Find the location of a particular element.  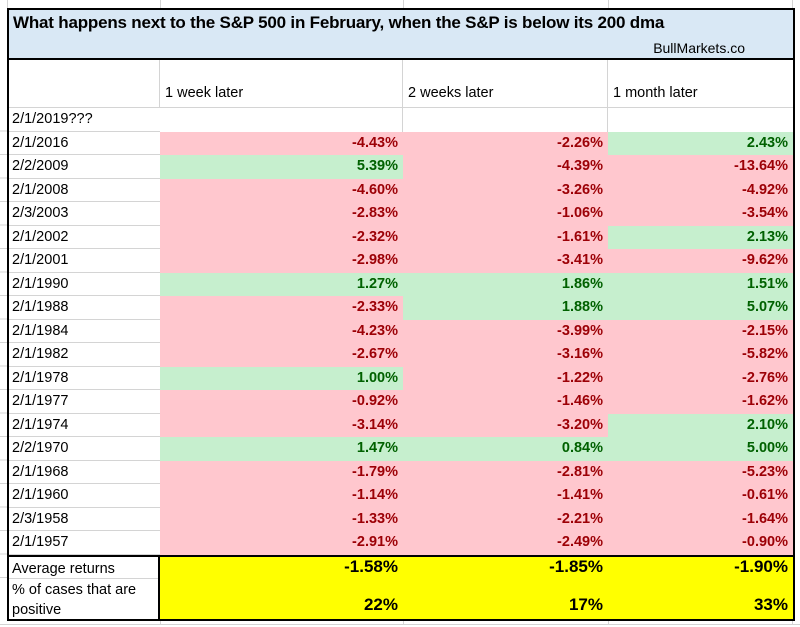

date-cell: 2/1/1974 is located at coordinates (84, 426).